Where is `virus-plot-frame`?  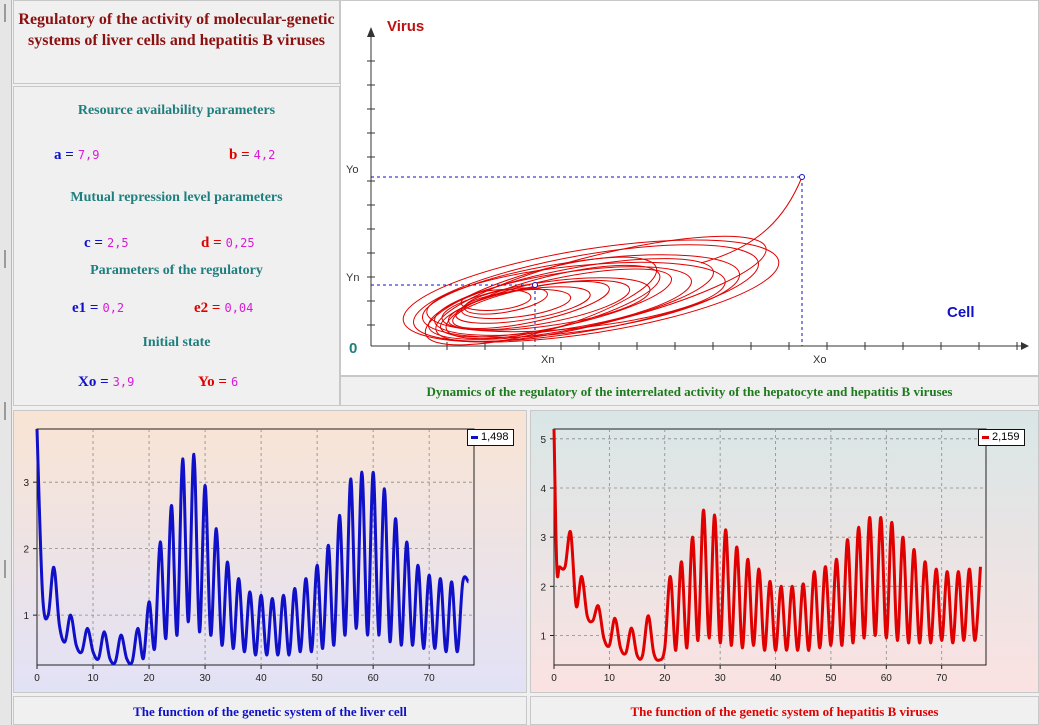 virus-plot-frame is located at coordinates (770, 547).